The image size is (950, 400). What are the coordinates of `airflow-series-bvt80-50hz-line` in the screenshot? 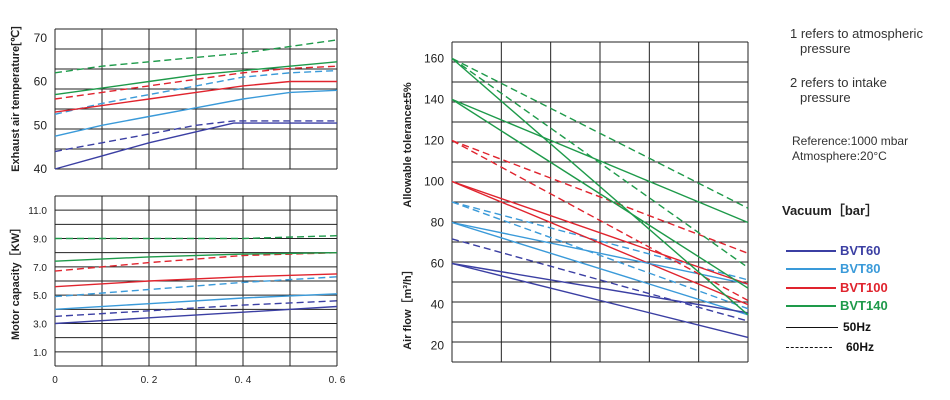 It's located at (600, 268).